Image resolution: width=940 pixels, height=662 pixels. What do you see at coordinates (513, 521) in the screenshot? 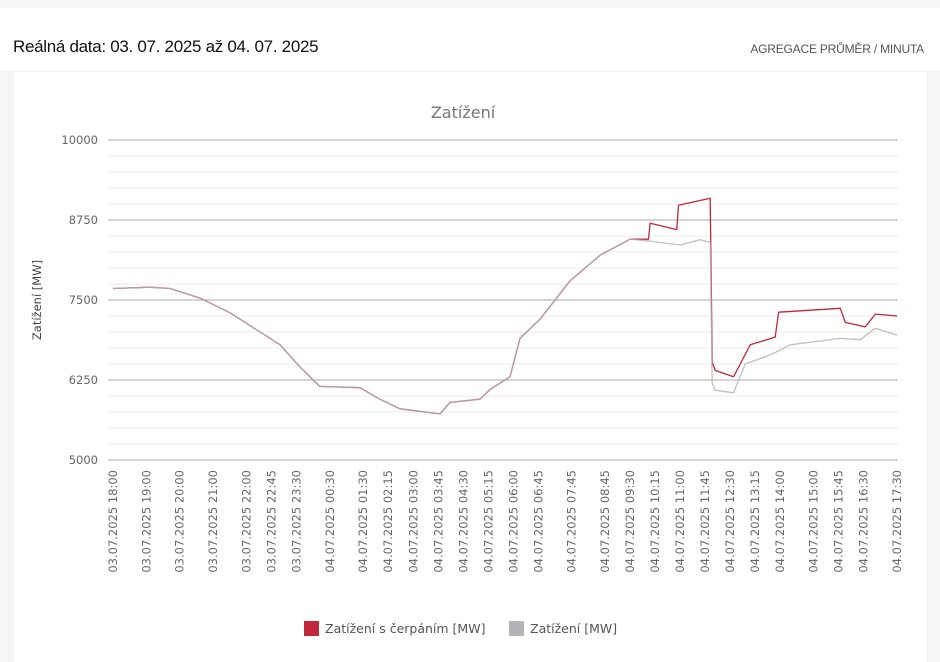
I see `x-tick-label: 04.07.2025 06:00` at bounding box center [513, 521].